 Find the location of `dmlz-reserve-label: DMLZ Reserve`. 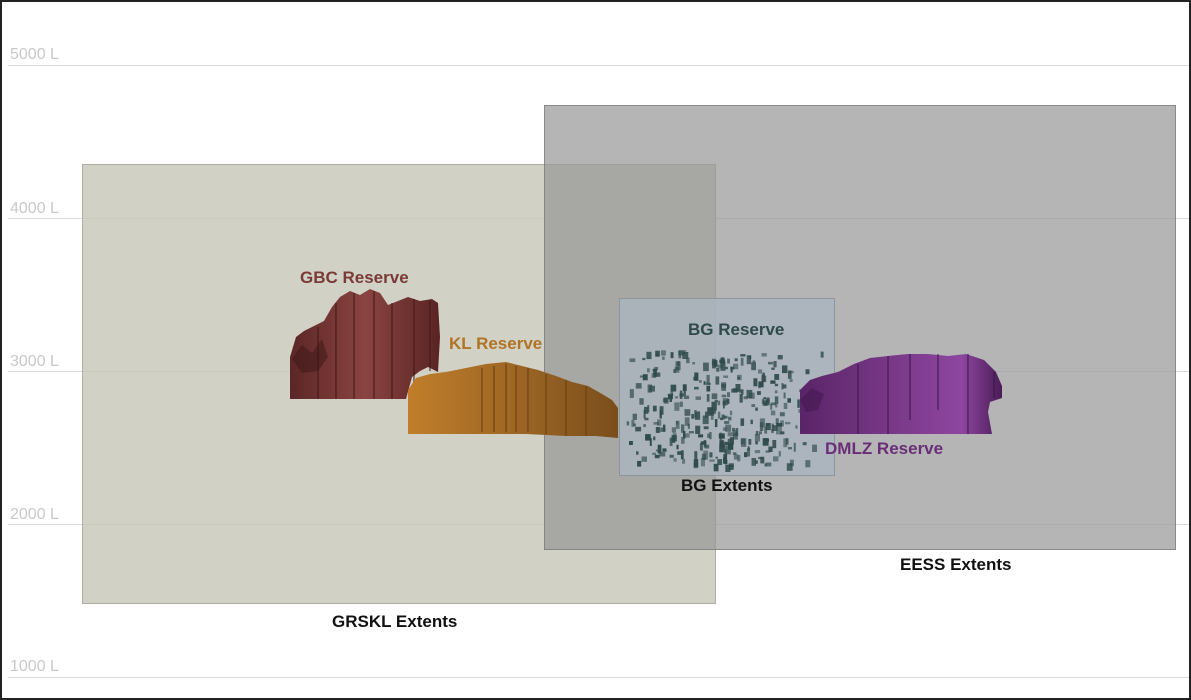

dmlz-reserve-label: DMLZ Reserve is located at coordinates (884, 448).